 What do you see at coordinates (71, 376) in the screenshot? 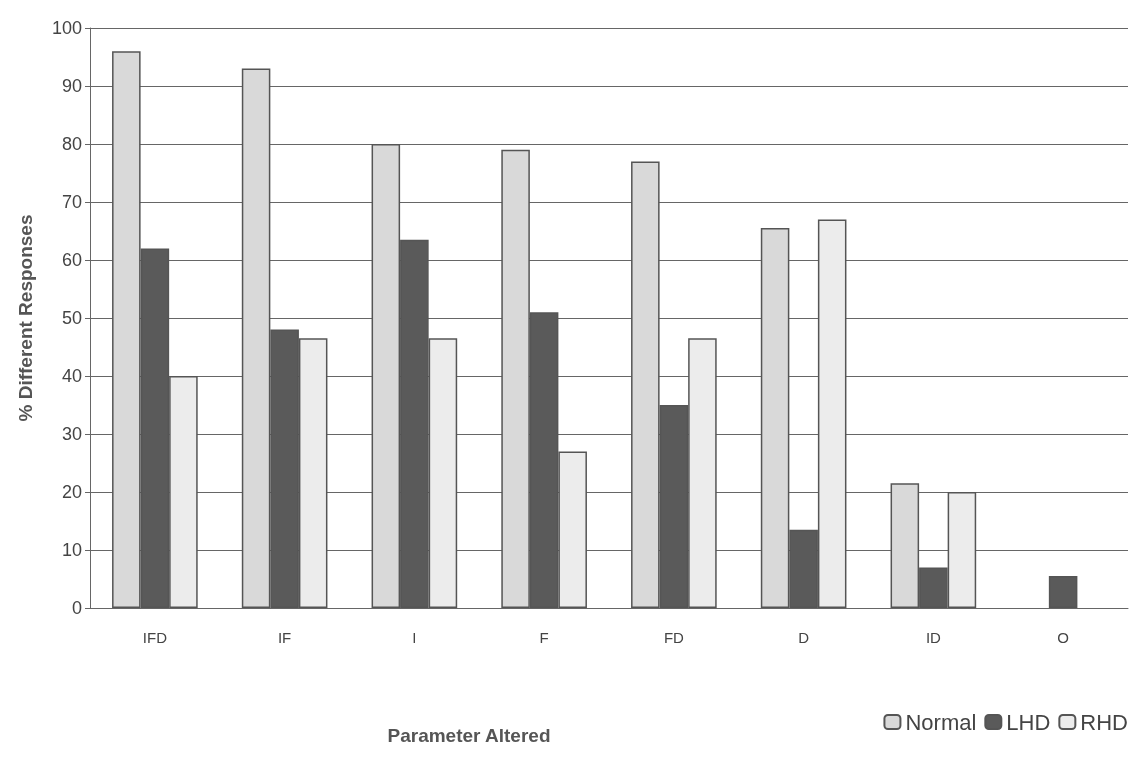
I see `y-tick-label: 40` at bounding box center [71, 376].